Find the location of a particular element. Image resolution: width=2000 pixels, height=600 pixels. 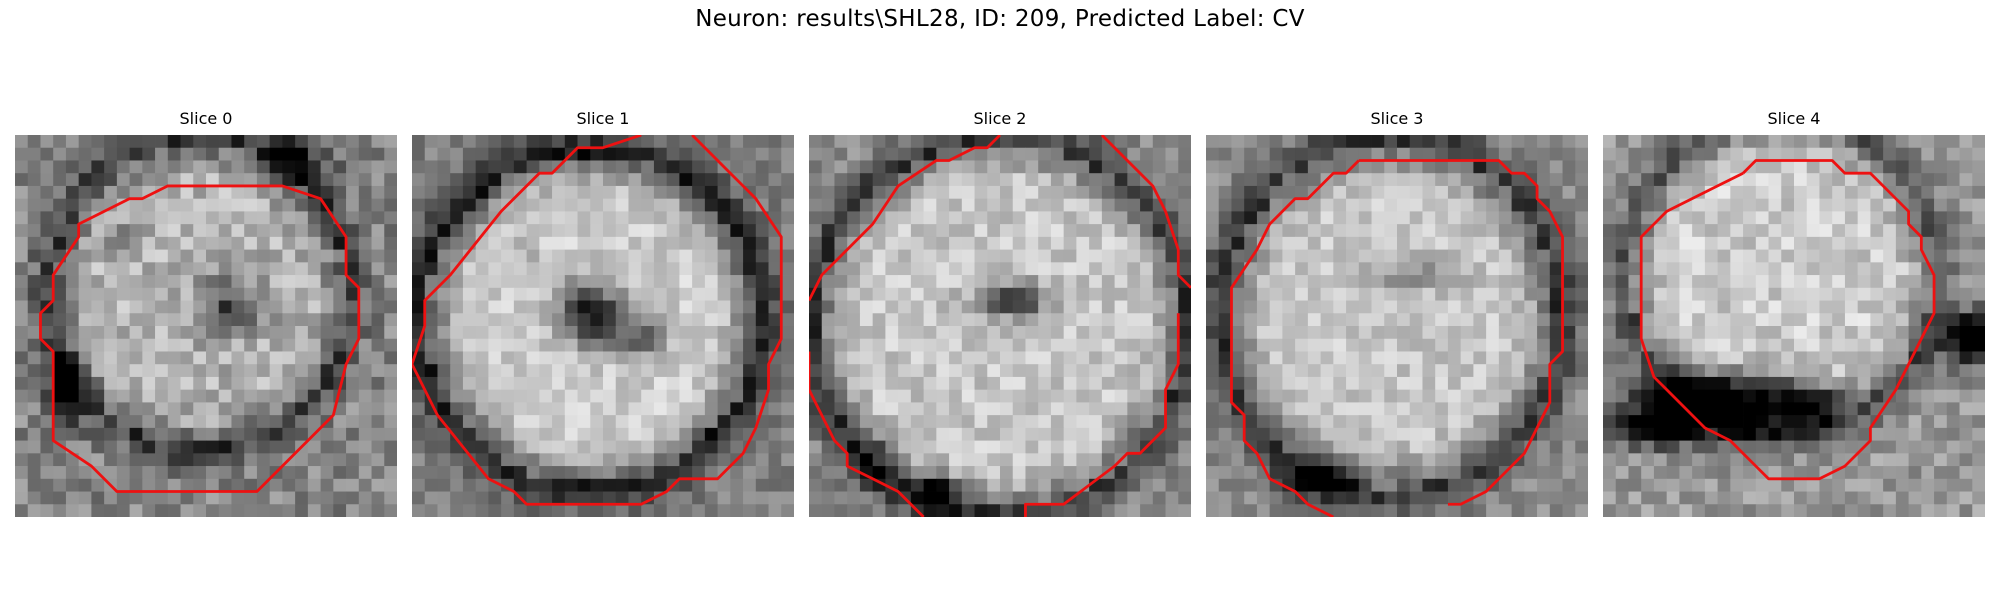

slice-panel-1: Slice 1 is located at coordinates (603, 312).